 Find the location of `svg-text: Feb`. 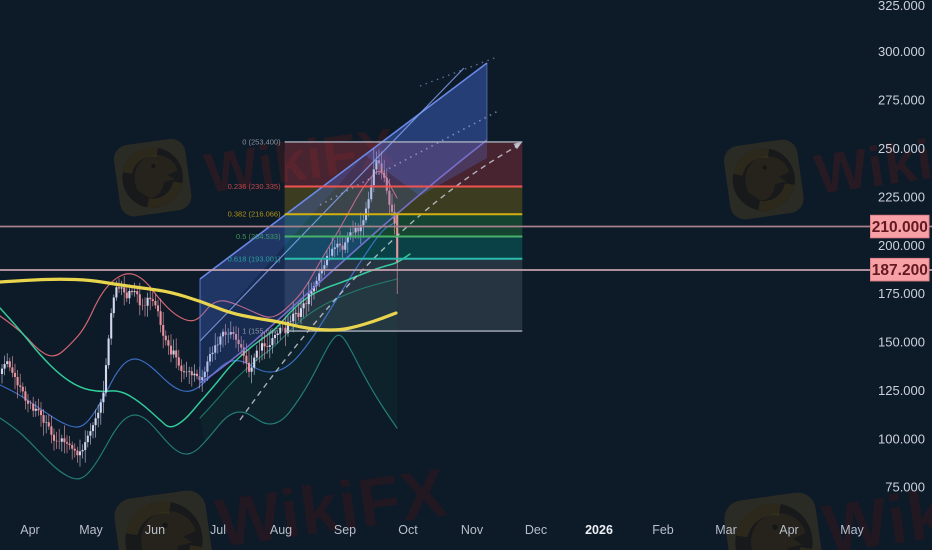

svg-text: Feb is located at coordinates (663, 530).